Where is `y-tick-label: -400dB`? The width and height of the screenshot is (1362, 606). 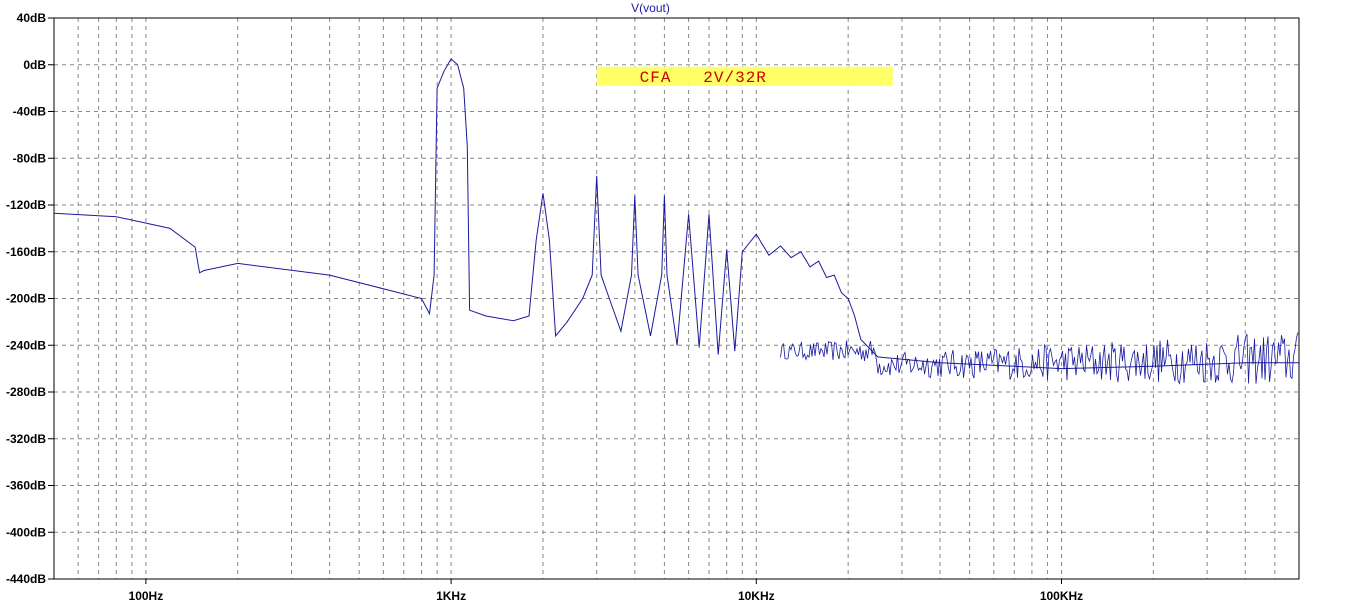
y-tick-label: -400dB is located at coordinates (26, 532).